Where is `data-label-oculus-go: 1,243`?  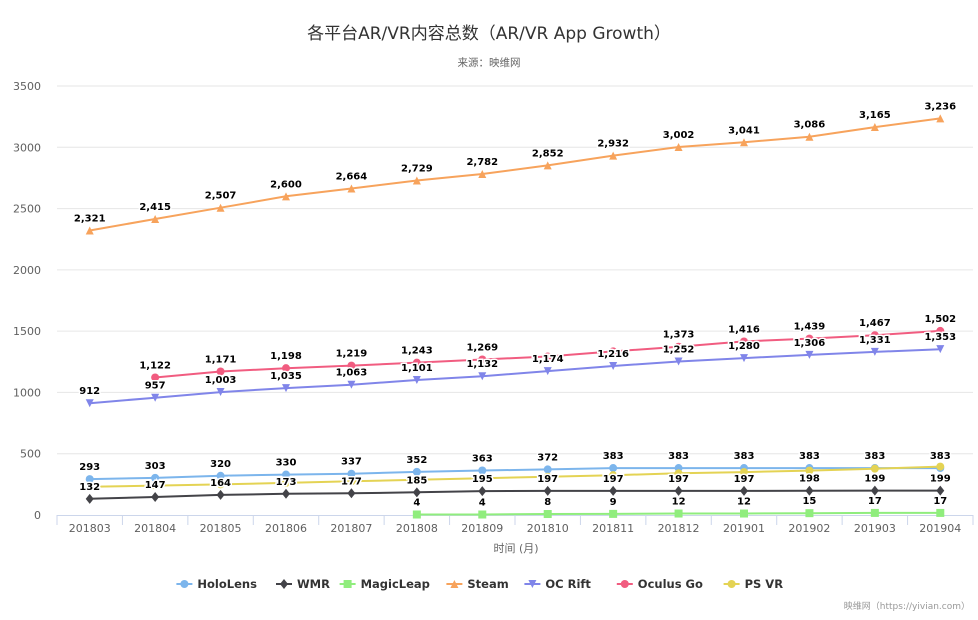 data-label-oculus-go: 1,243 is located at coordinates (417, 351).